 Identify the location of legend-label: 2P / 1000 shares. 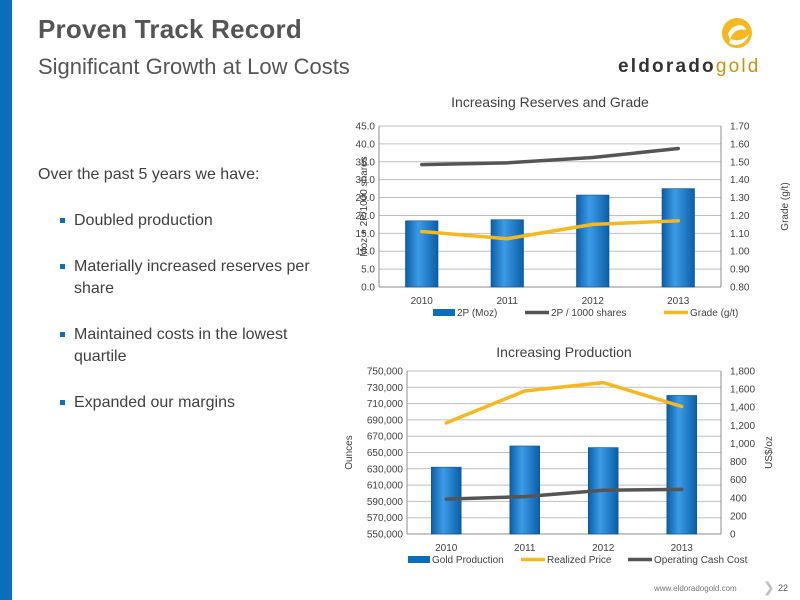
(588, 313).